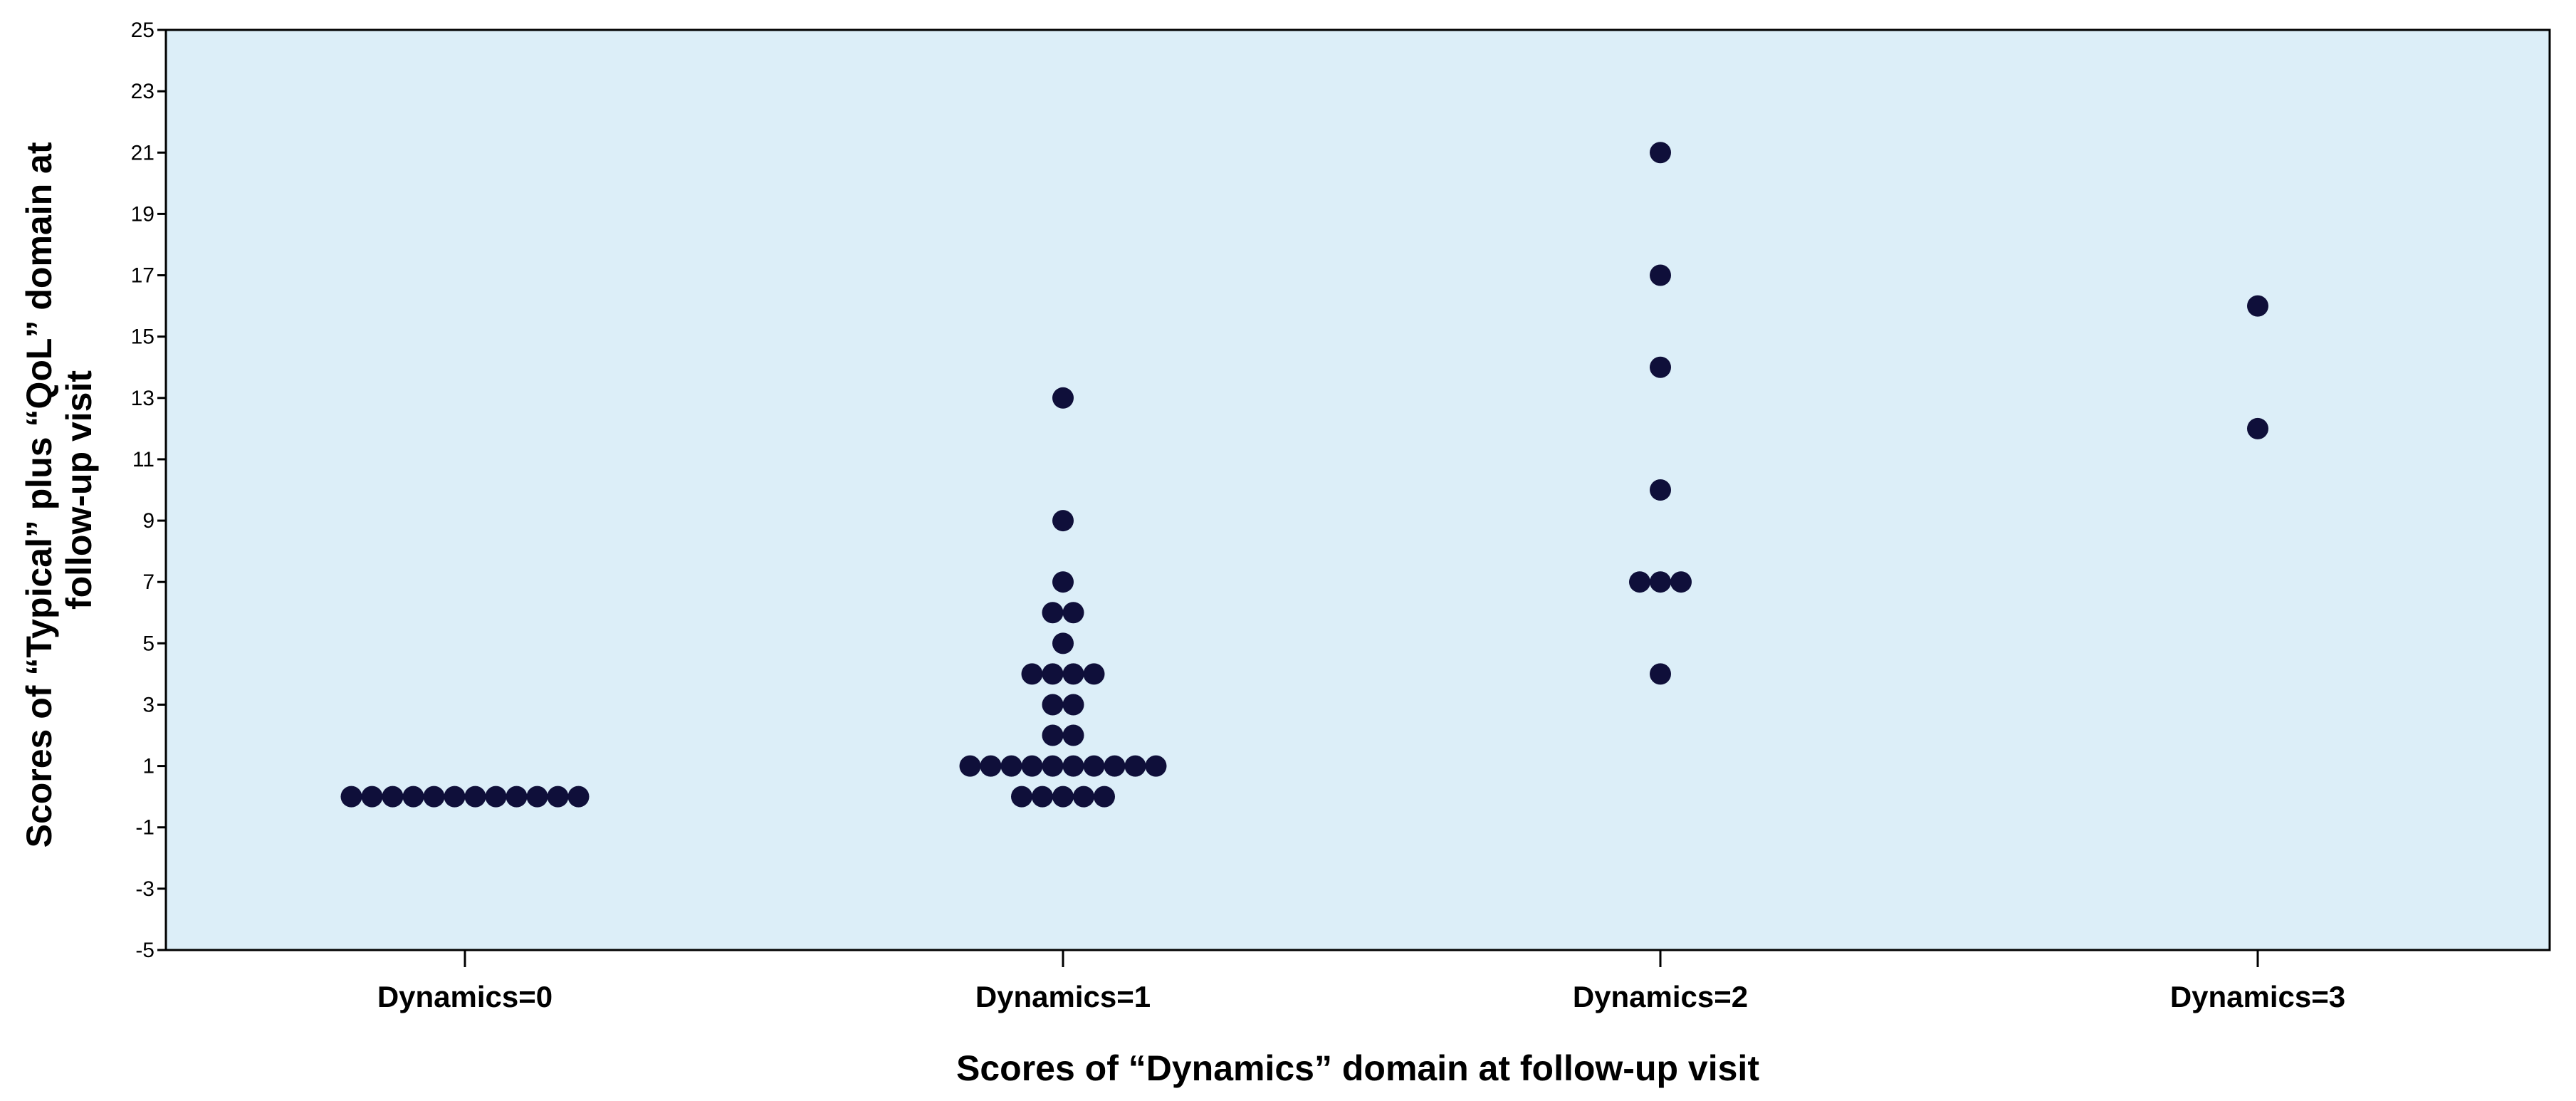 The image size is (2576, 1101). Describe the element at coordinates (39, 495) in the screenshot. I see `y-axis-title-line-1: Scores of “Typical” plus “QoL” domain at` at that location.